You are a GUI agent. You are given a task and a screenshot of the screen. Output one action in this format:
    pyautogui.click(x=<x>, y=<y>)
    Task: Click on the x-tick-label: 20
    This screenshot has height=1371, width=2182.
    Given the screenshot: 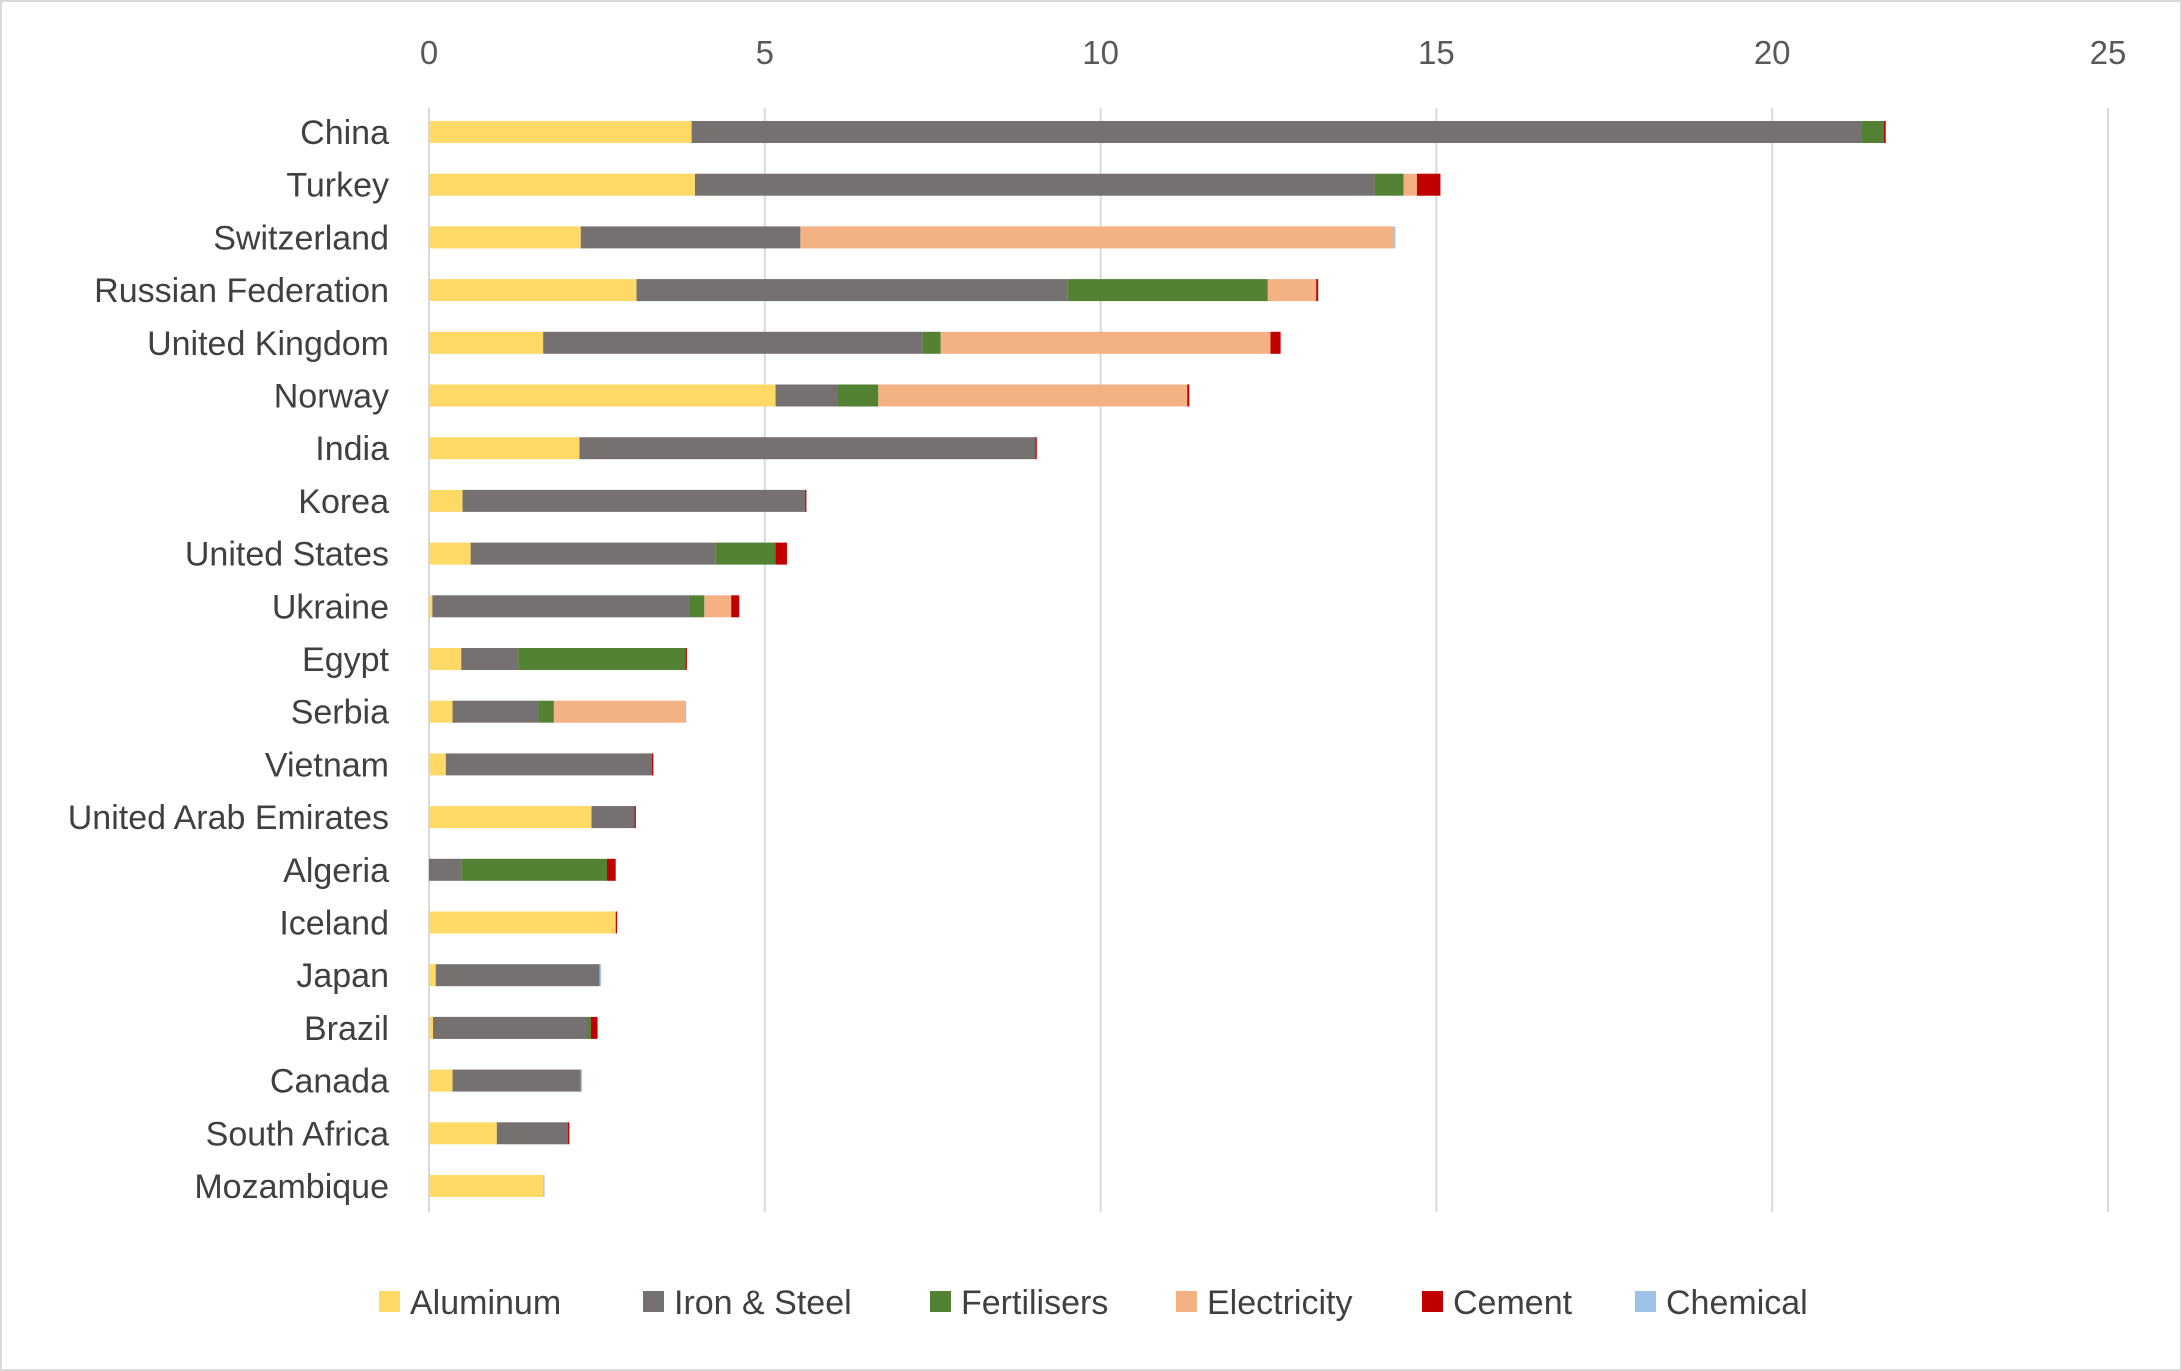 What is the action you would take?
    pyautogui.click(x=1772, y=52)
    